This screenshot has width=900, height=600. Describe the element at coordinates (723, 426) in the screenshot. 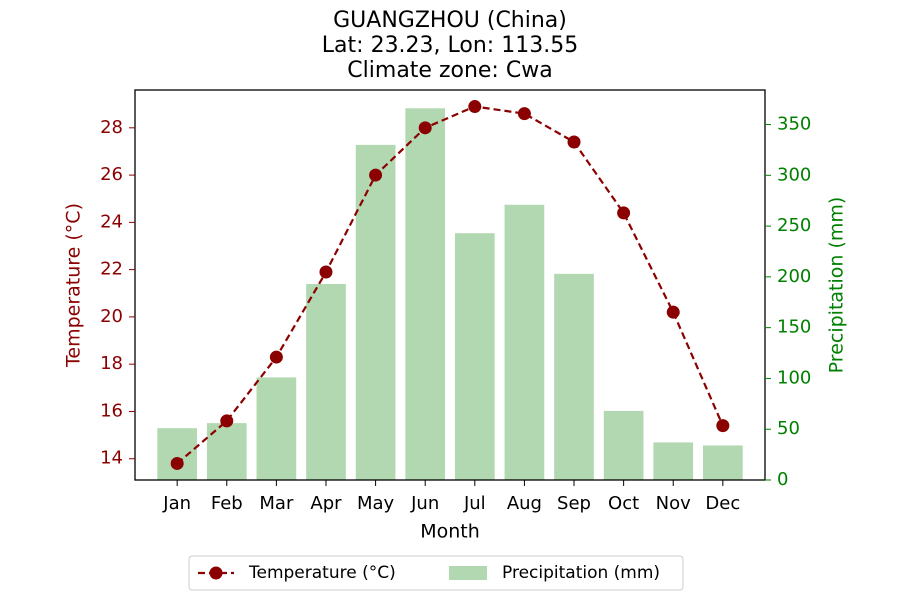

I see `temp-point-dec` at that location.